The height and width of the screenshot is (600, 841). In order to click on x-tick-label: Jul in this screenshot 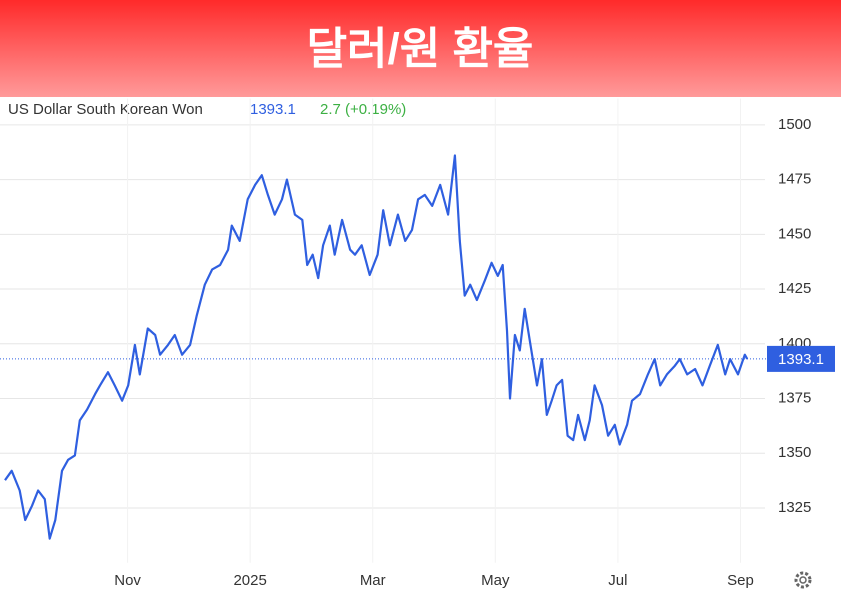, I will do `click(617, 580)`.